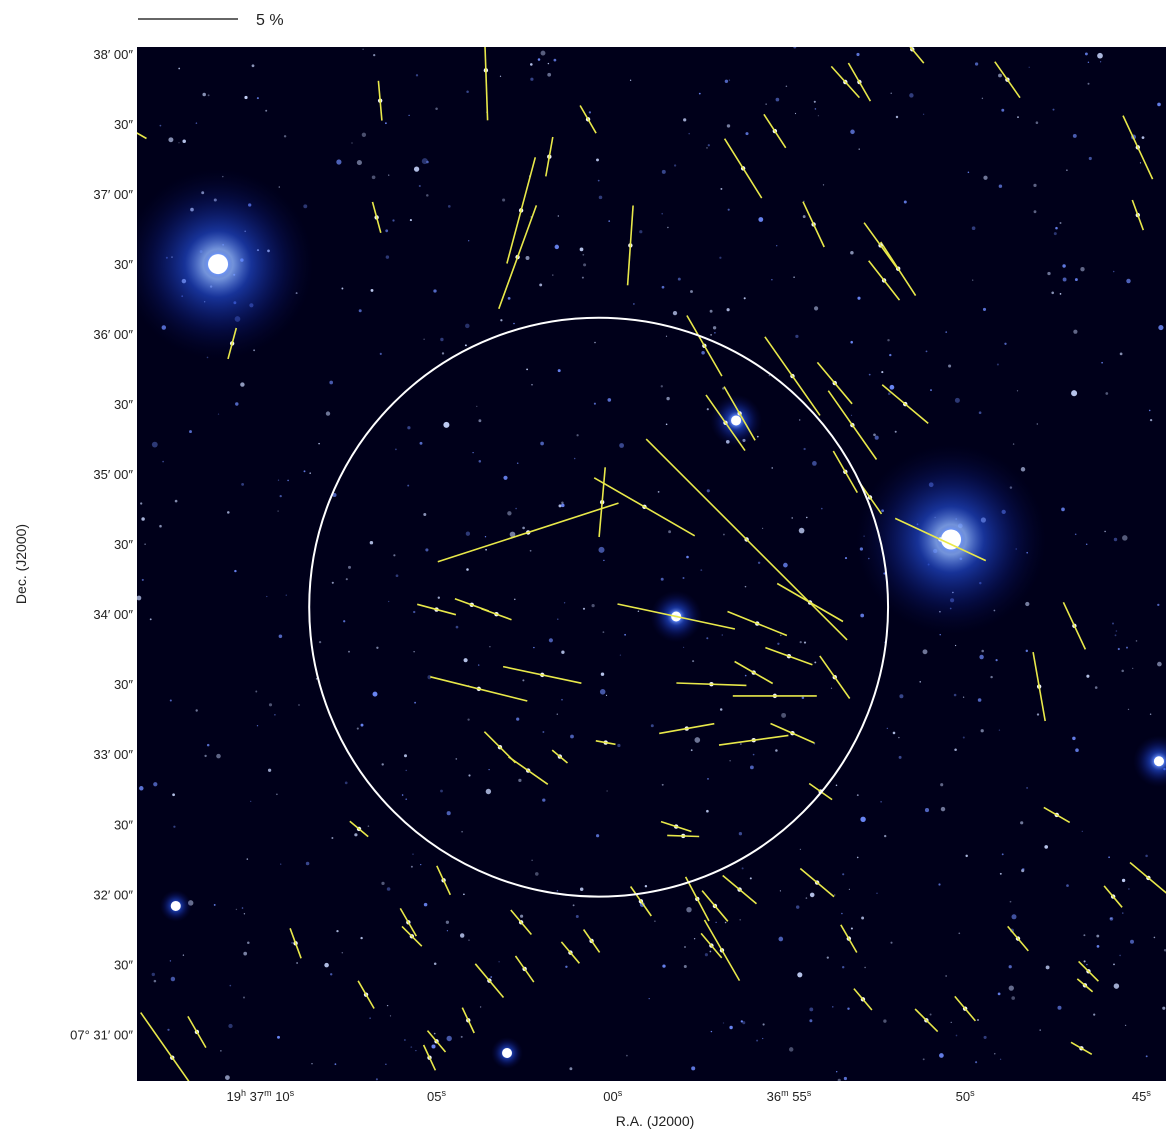 The width and height of the screenshot is (1166, 1133). I want to click on bright-star, so click(225, 264).